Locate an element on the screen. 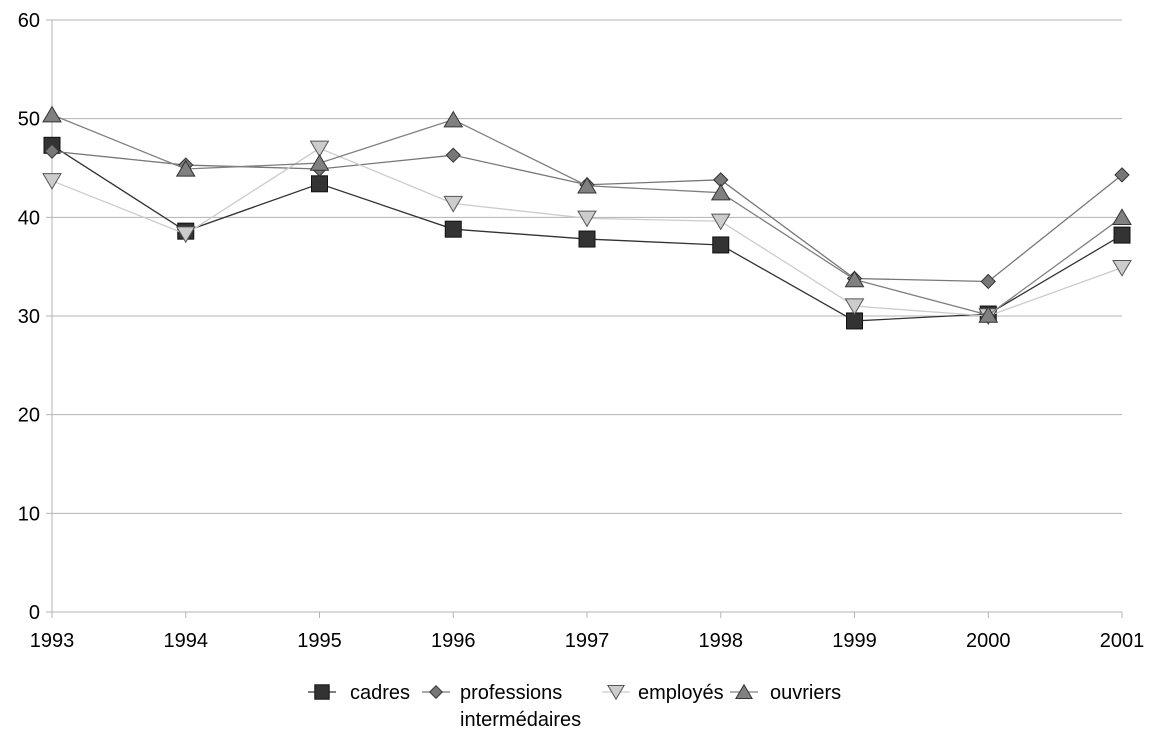 The width and height of the screenshot is (1149, 731). x-tick-label: 1996 is located at coordinates (453, 641).